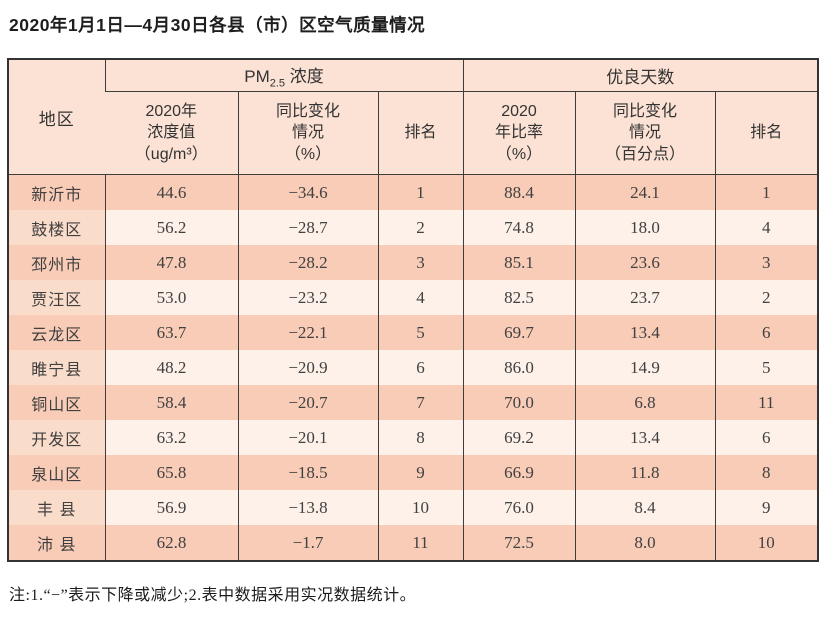 The height and width of the screenshot is (620, 825). What do you see at coordinates (171, 472) in the screenshot?
I see `cell-pm-value: 65.8` at bounding box center [171, 472].